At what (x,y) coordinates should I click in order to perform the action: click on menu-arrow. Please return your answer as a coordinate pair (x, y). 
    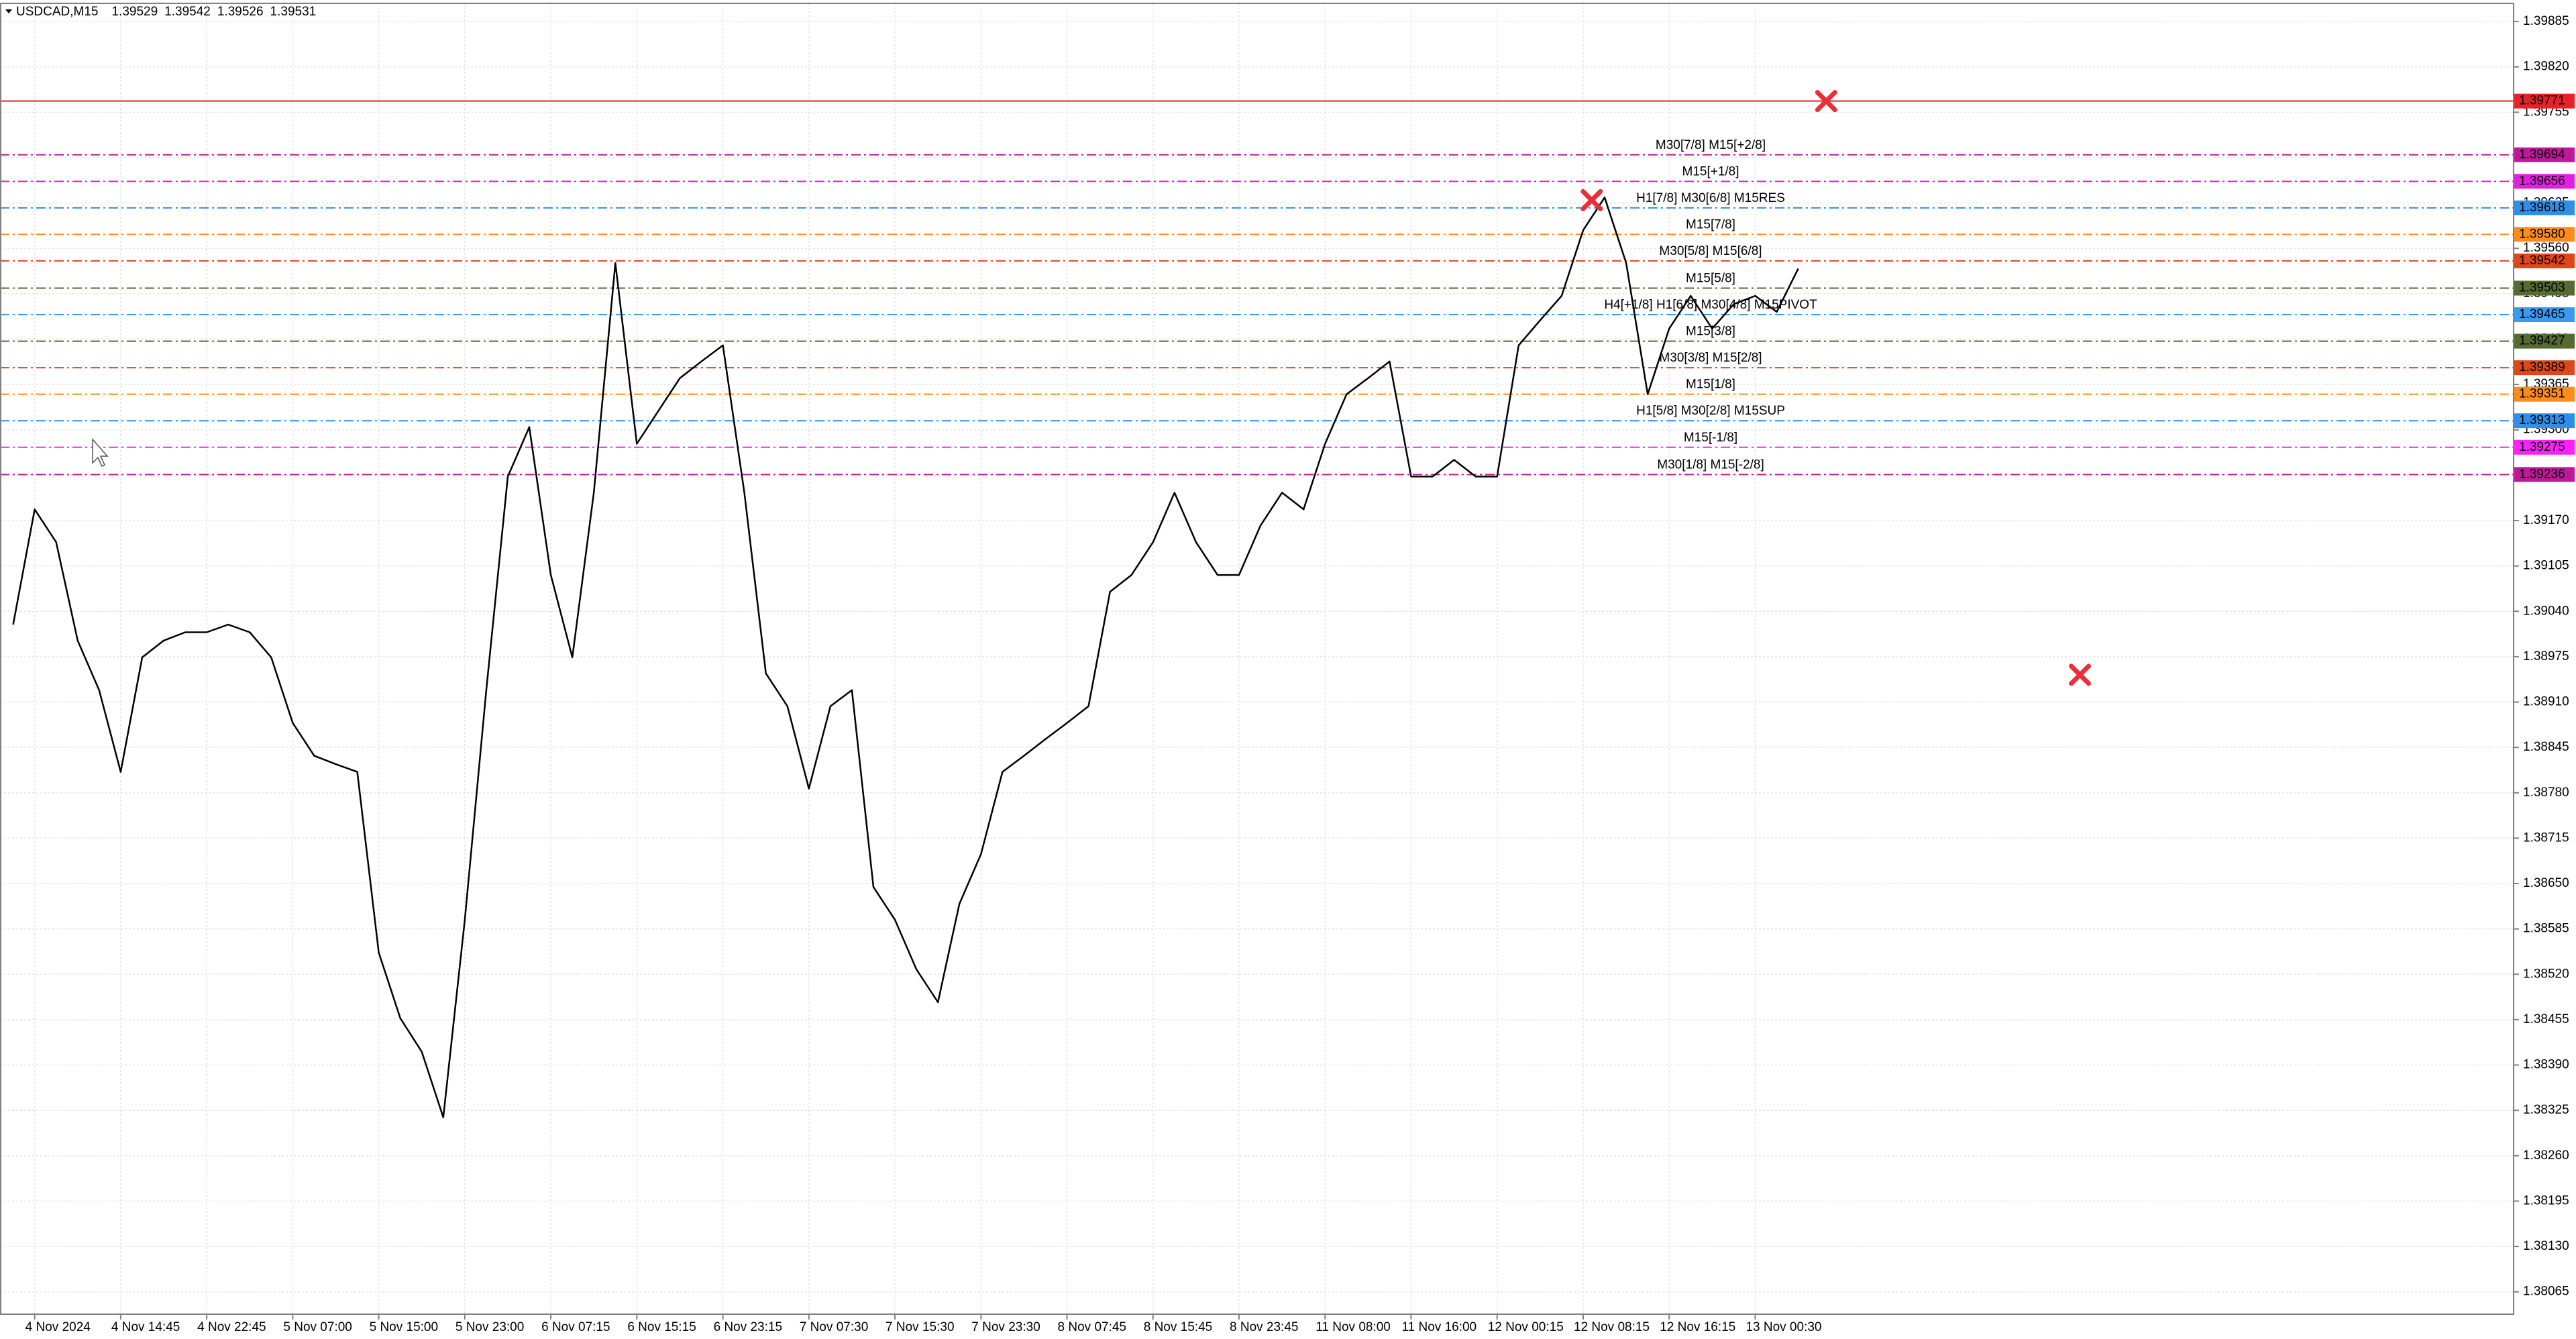
    Looking at the image, I should click on (8, 11).